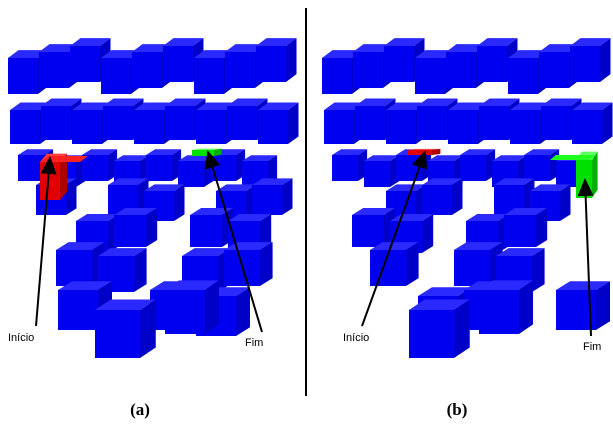 This screenshot has height=427, width=613. Describe the element at coordinates (233, 241) in the screenshot. I see `end-arrow` at that location.